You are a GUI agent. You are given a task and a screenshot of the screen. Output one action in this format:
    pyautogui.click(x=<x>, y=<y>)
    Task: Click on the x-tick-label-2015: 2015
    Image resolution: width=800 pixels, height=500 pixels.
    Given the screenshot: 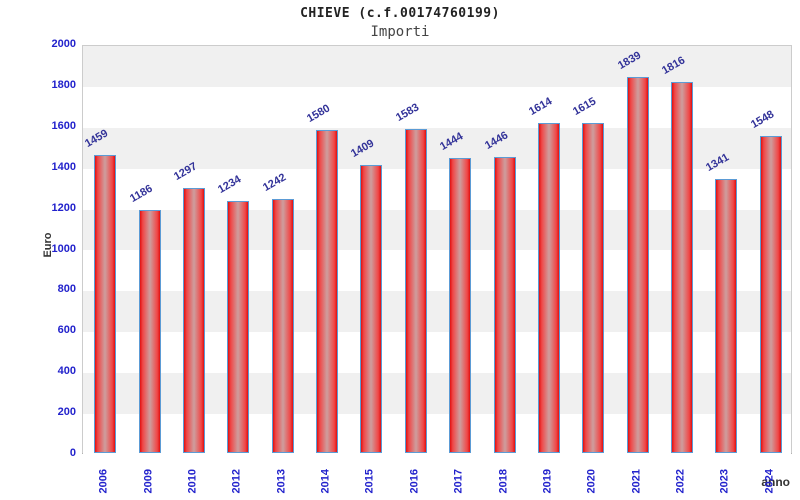 What is the action you would take?
    pyautogui.click(x=369, y=481)
    